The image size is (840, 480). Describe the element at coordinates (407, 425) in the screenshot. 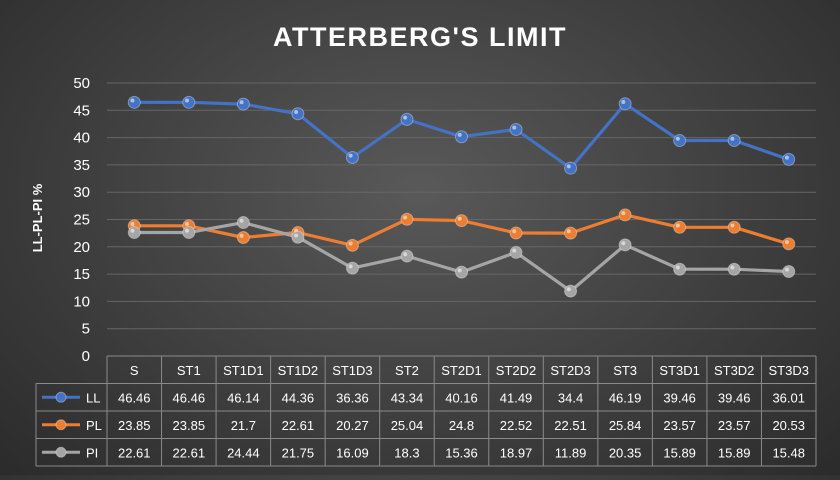

I see `table-value: 25.04` at that location.